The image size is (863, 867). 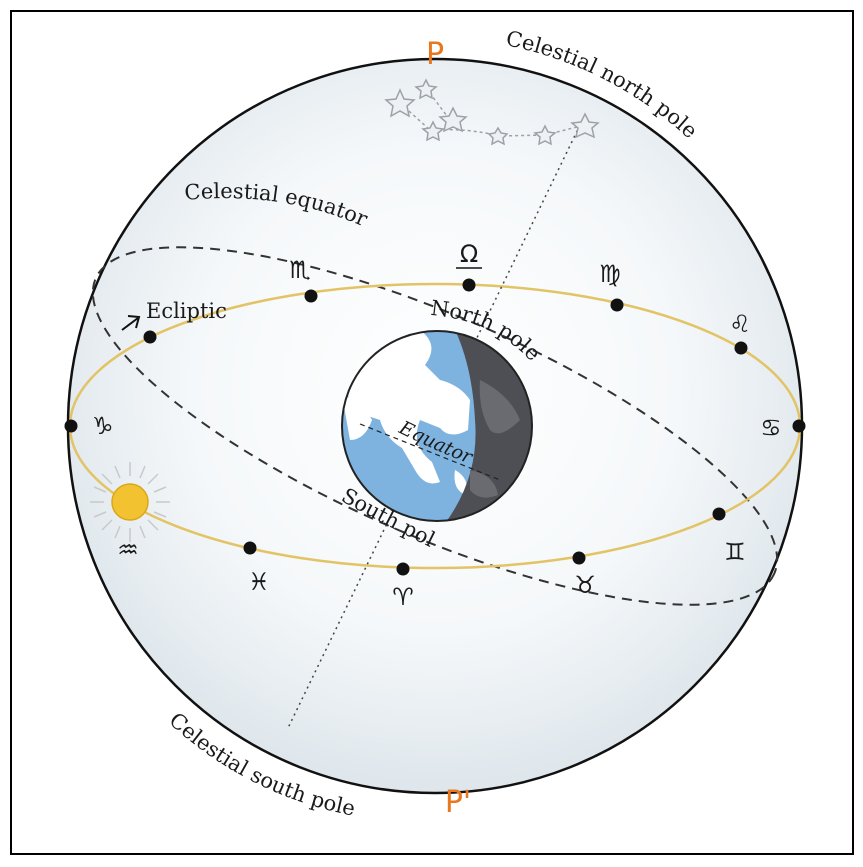 I want to click on capricorn-sign: ♑, so click(x=103, y=426).